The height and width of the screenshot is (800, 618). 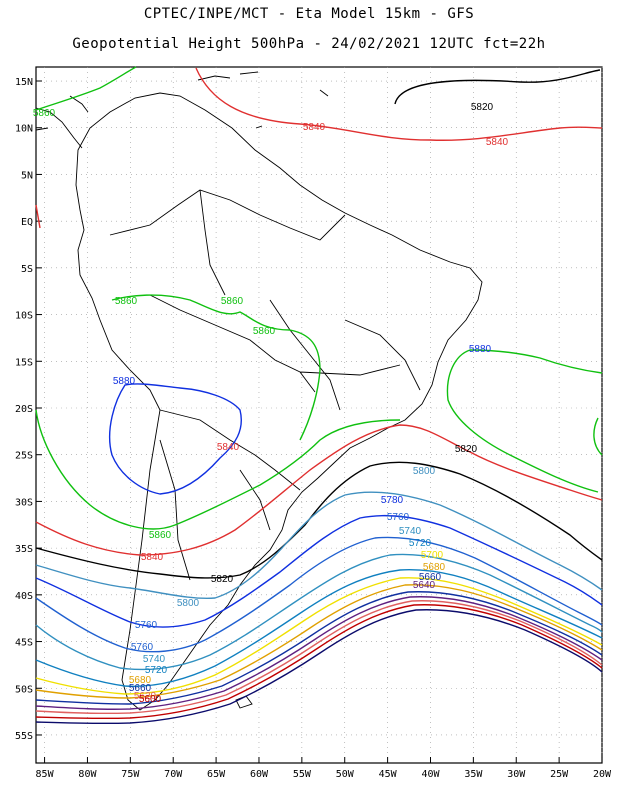 What do you see at coordinates (86, 88) in the screenshot?
I see `contour-5860-nw` at bounding box center [86, 88].